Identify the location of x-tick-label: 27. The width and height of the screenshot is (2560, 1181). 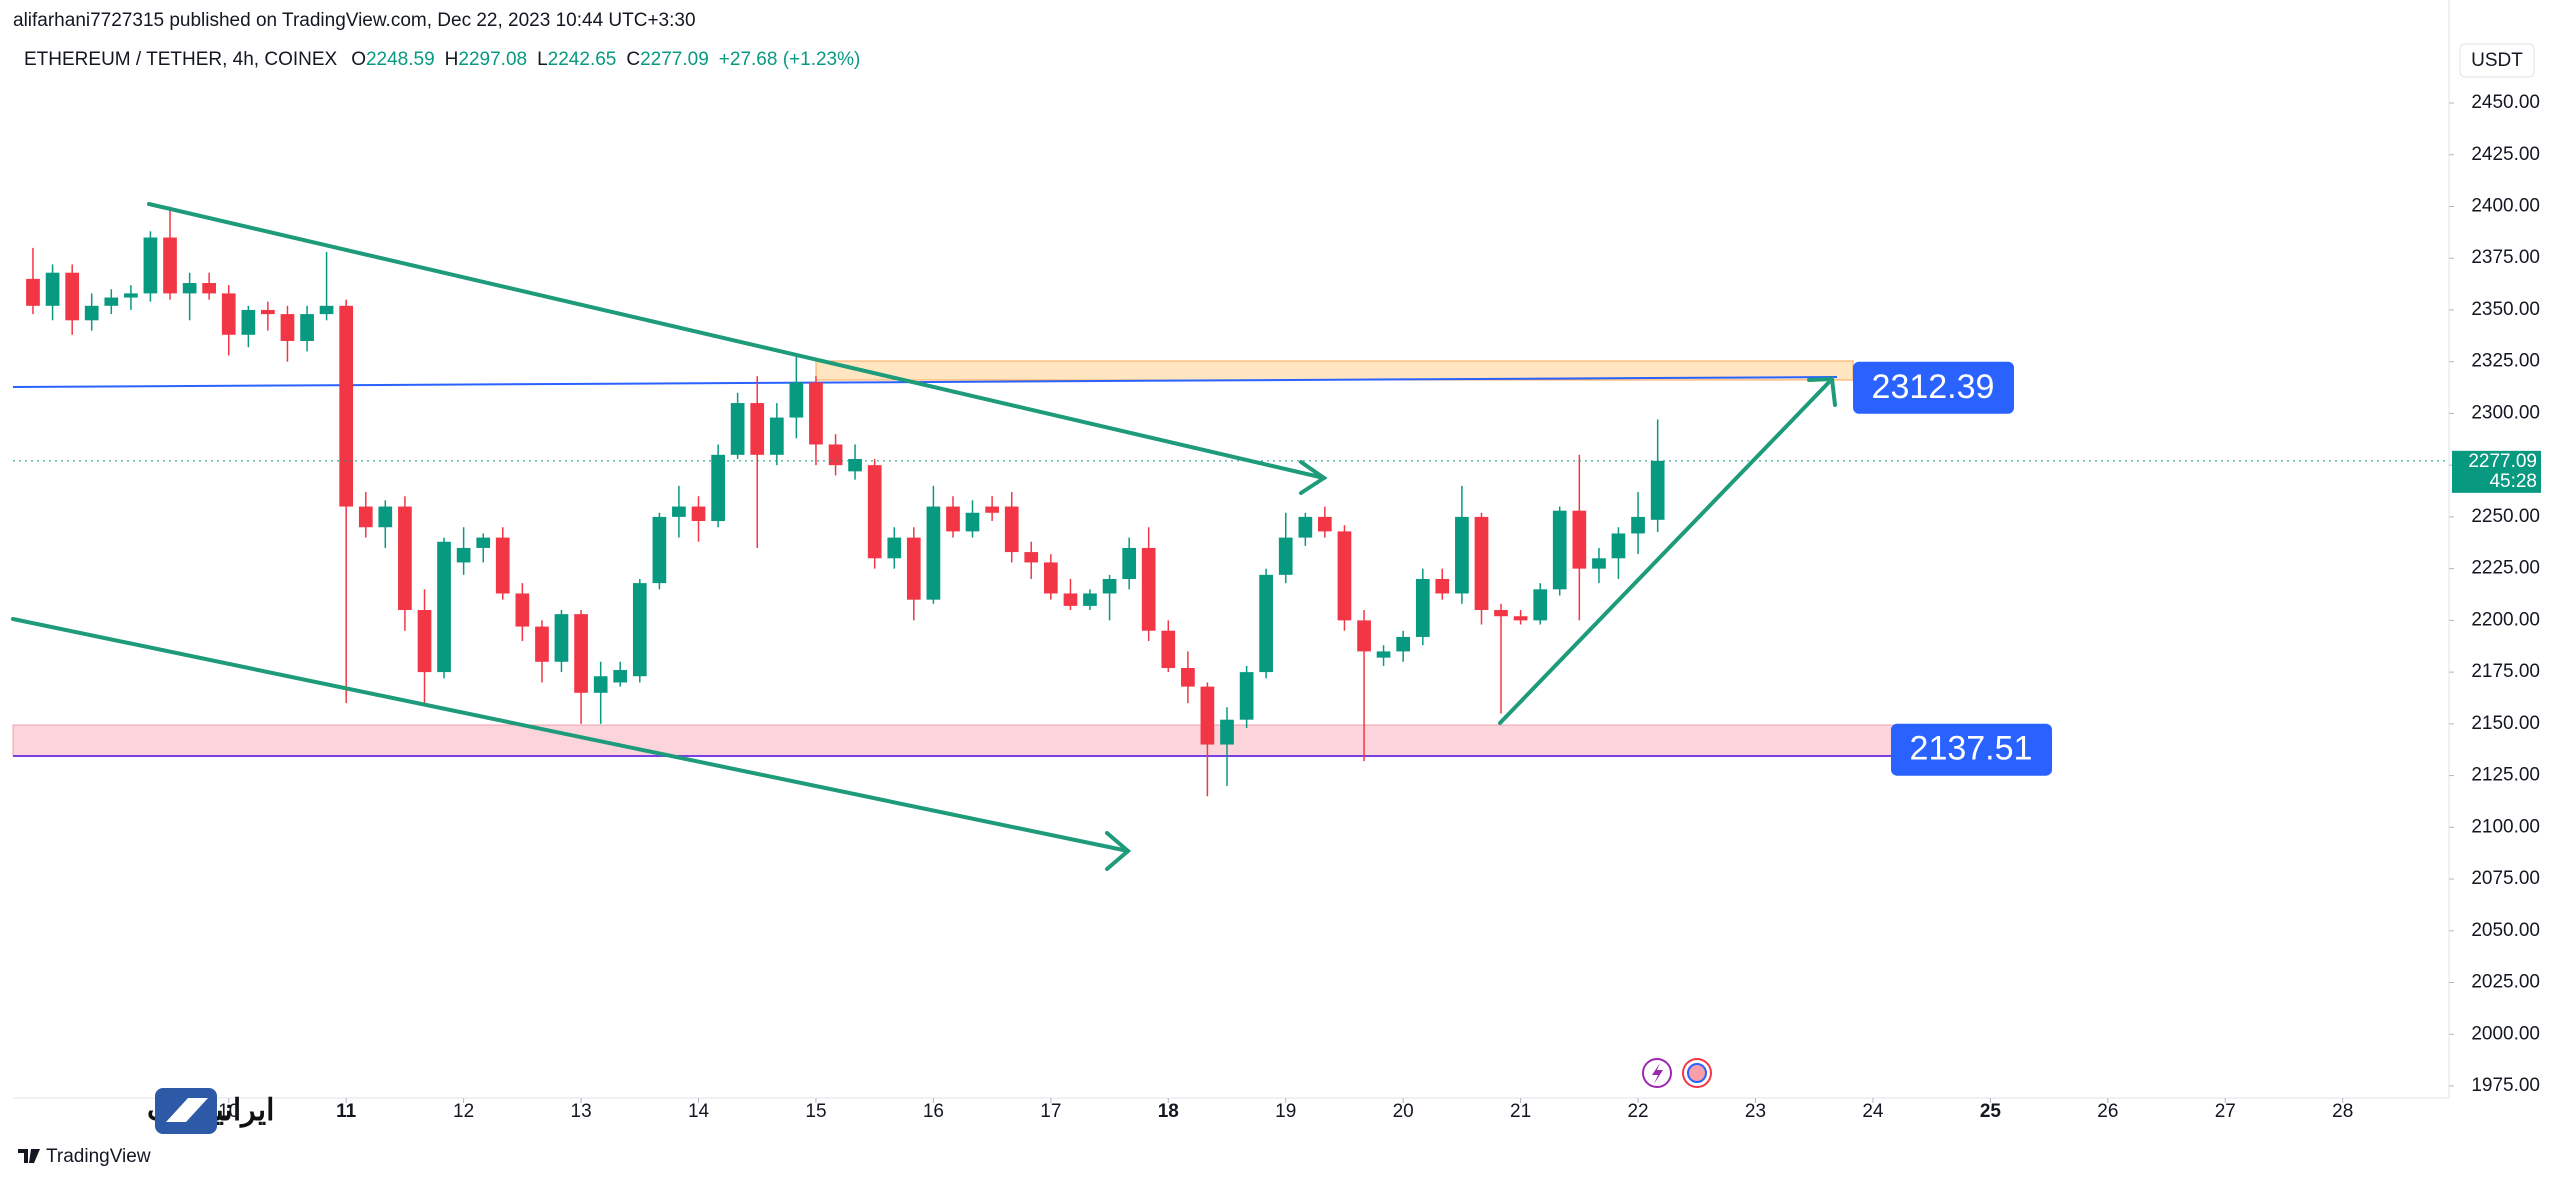
(2225, 1111).